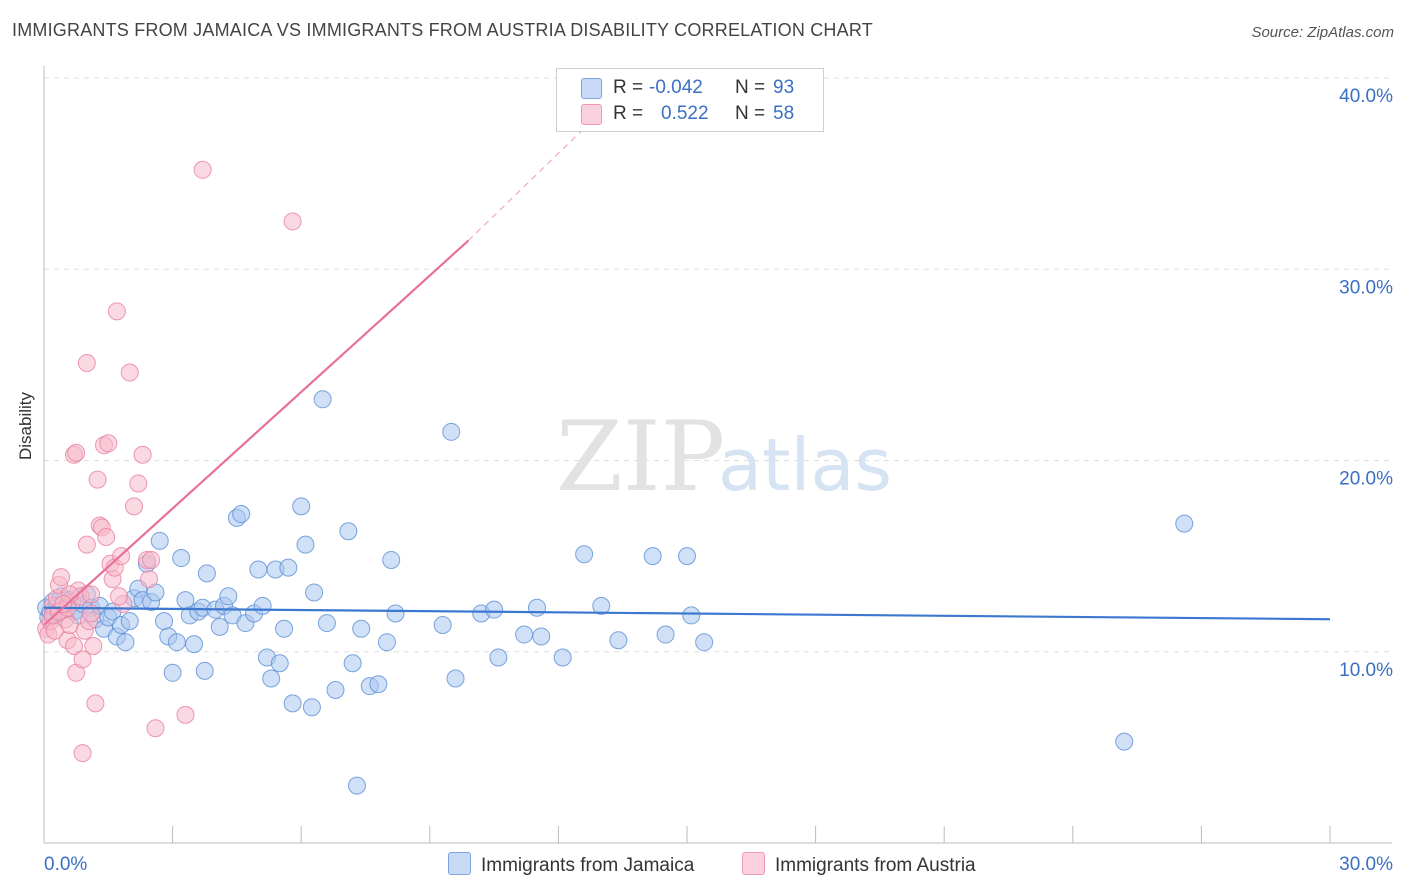  I want to click on trend-line-jamaica, so click(687, 613).